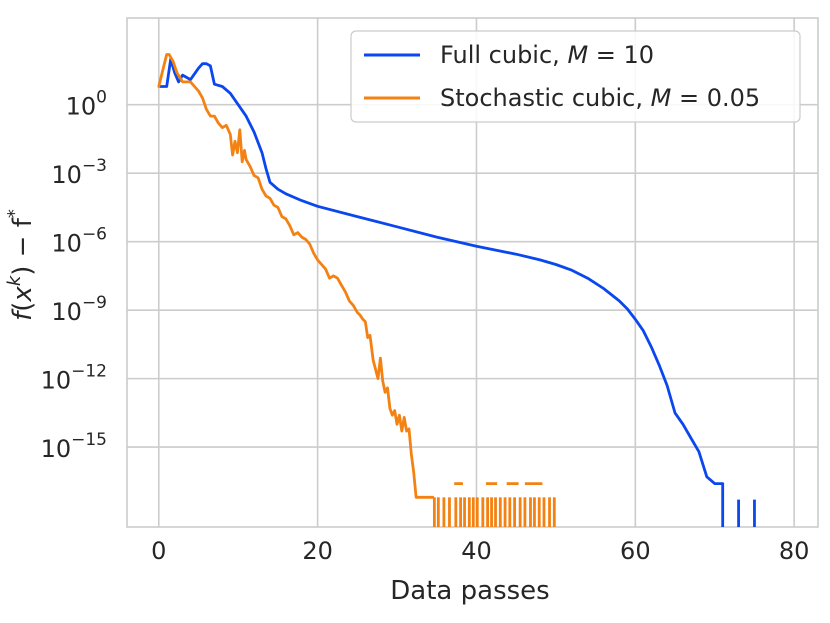 The height and width of the screenshot is (623, 830). What do you see at coordinates (79, 172) in the screenshot?
I see `y-tick-label: 10⁻³` at bounding box center [79, 172].